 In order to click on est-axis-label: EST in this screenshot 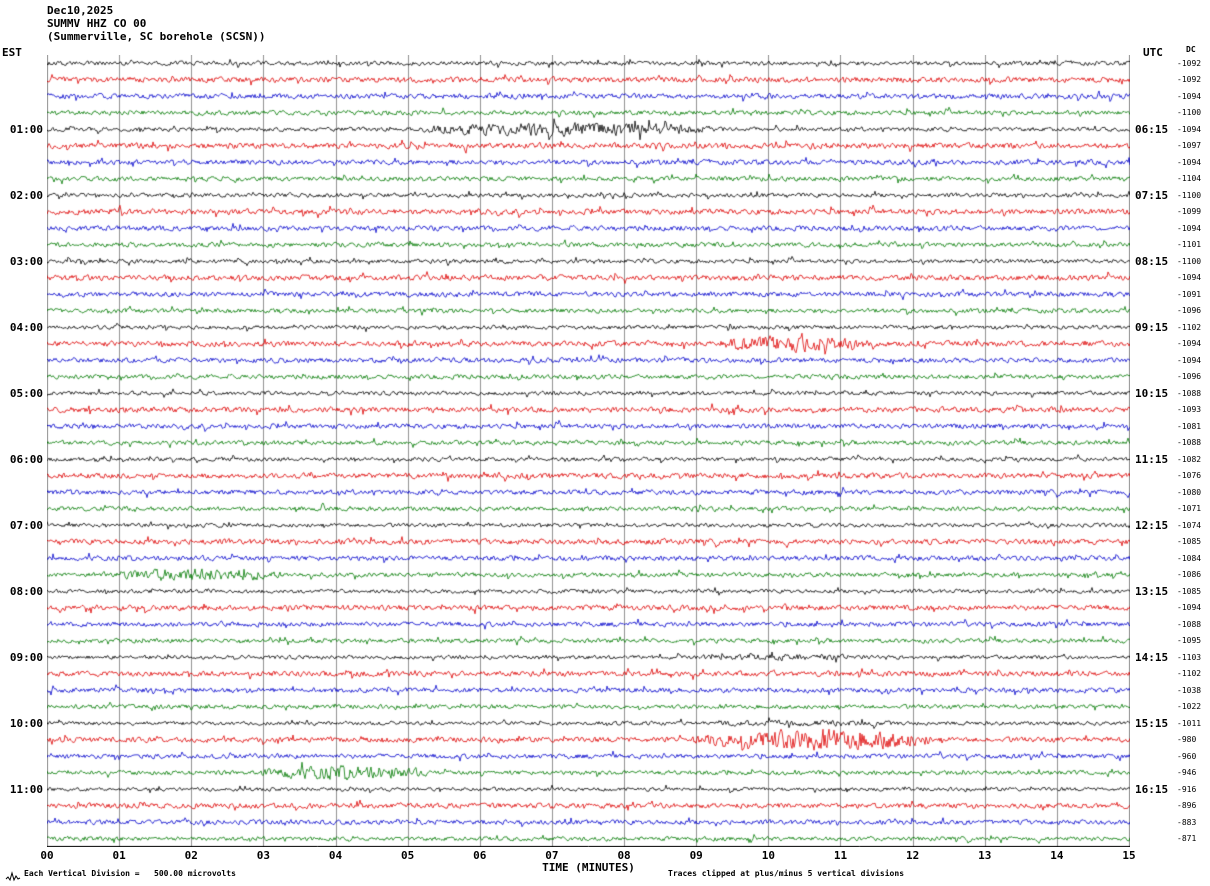, I will do `click(12, 52)`.